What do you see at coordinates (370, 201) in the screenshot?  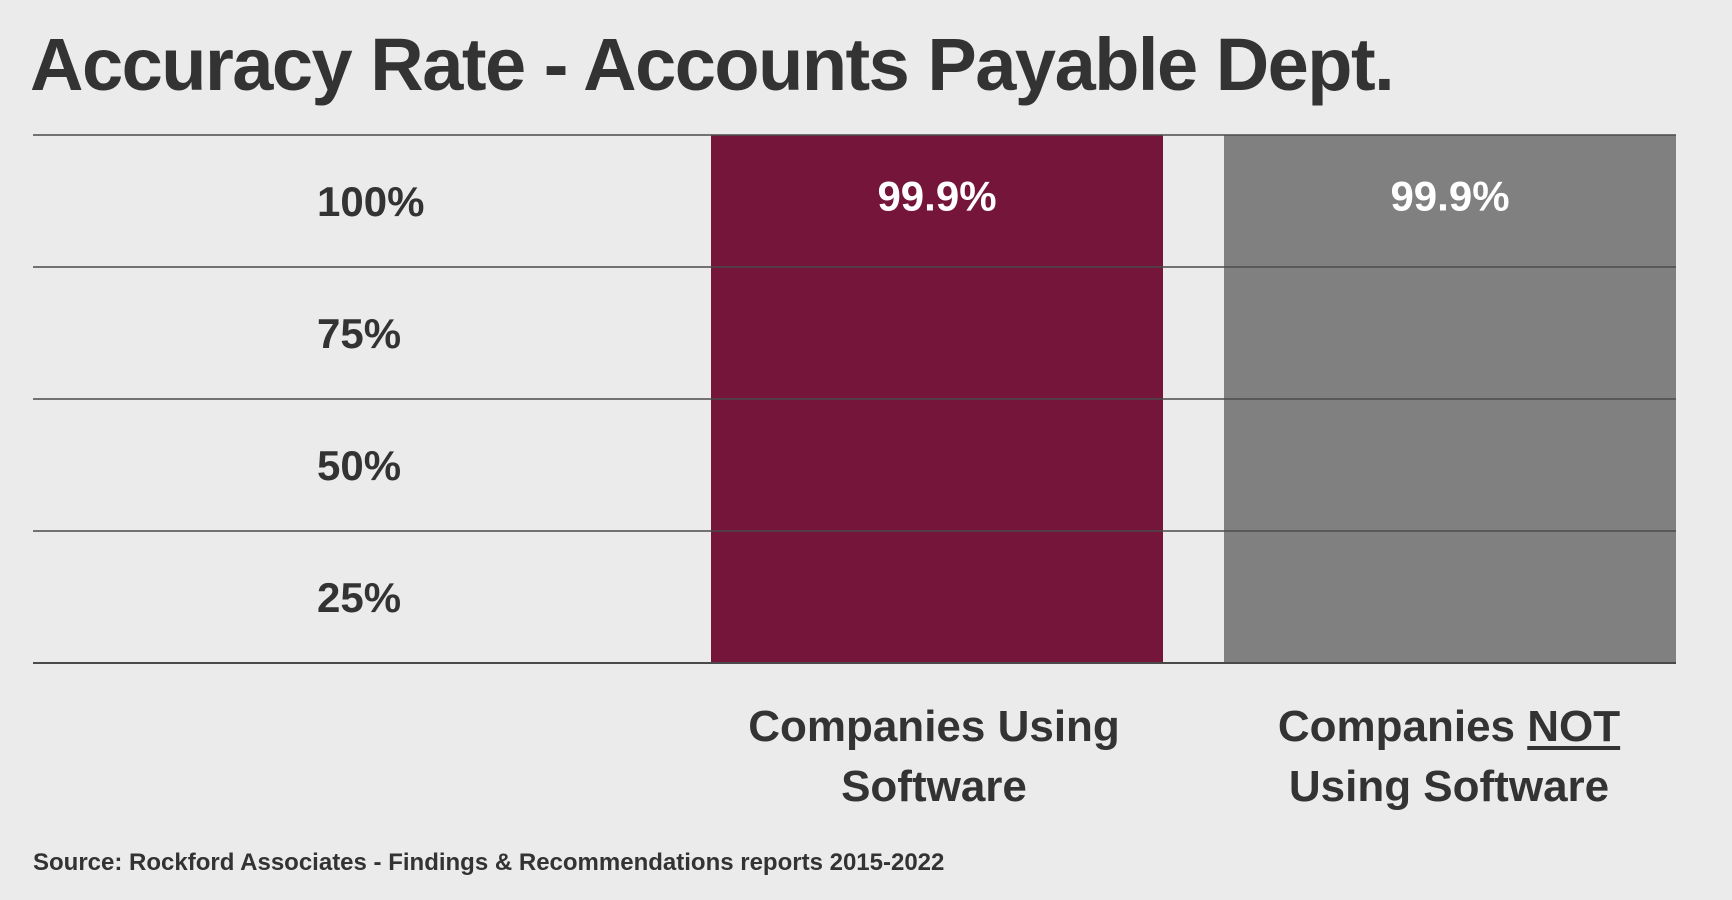 I see `y-tick-label: 100%` at bounding box center [370, 201].